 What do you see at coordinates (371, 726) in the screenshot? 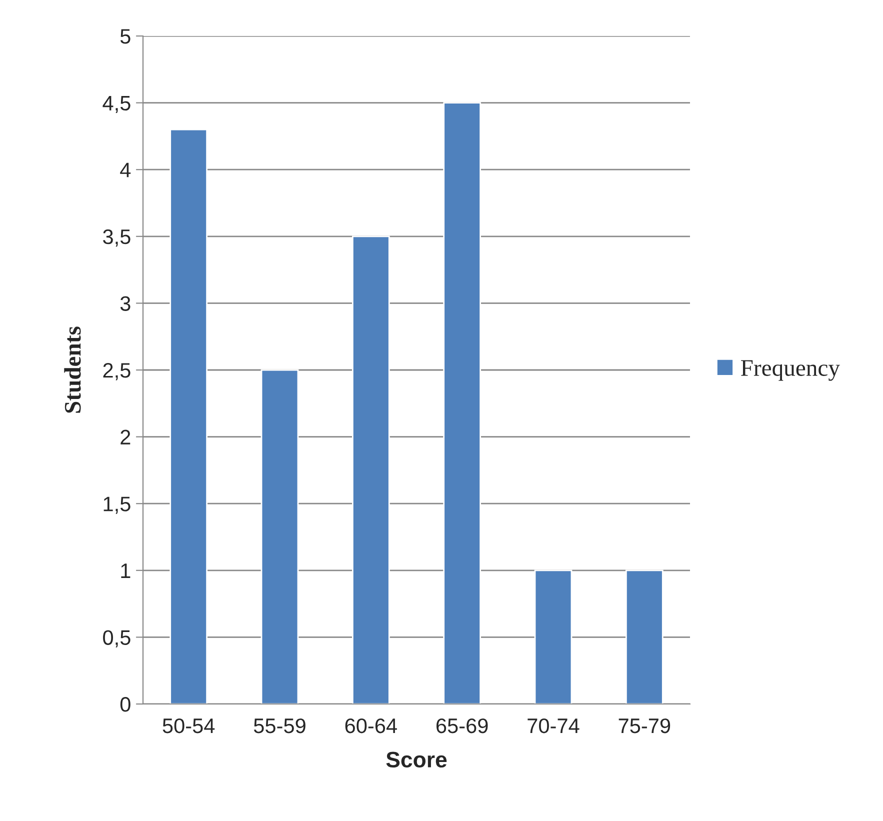
I see `x-tick-label: 60-64` at bounding box center [371, 726].